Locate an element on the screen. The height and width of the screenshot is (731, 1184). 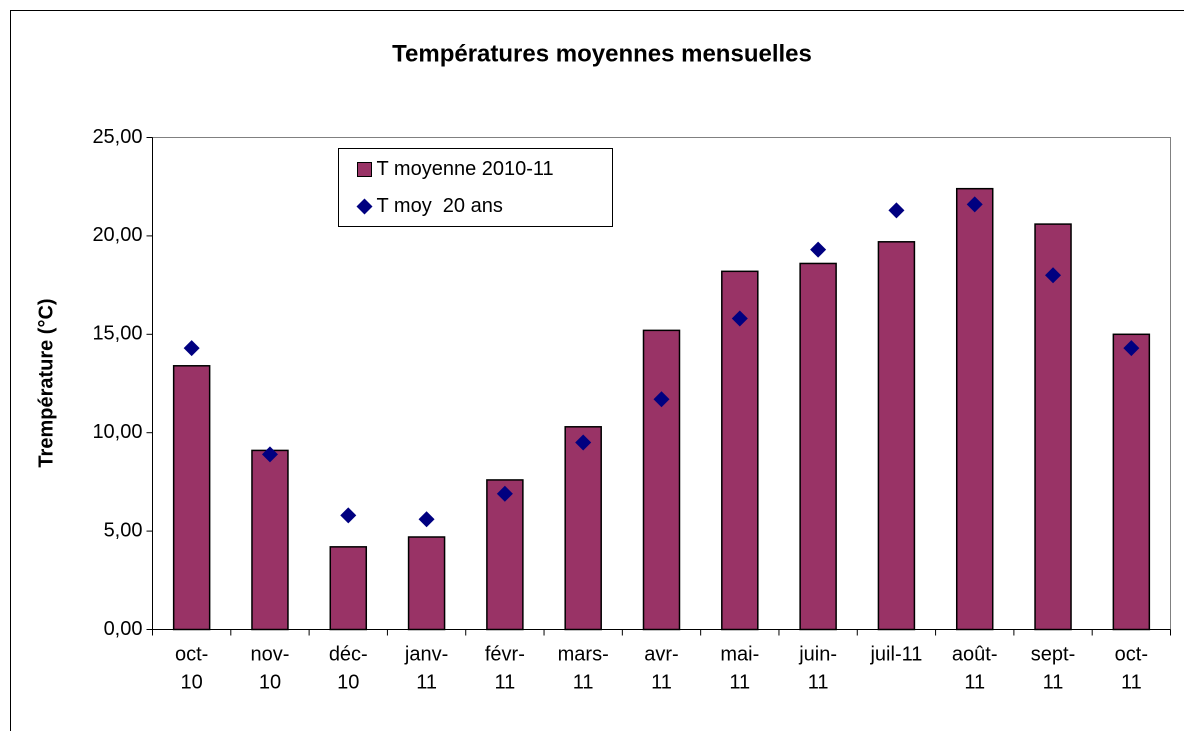
x-tick-label: nov-10 is located at coordinates (270, 669).